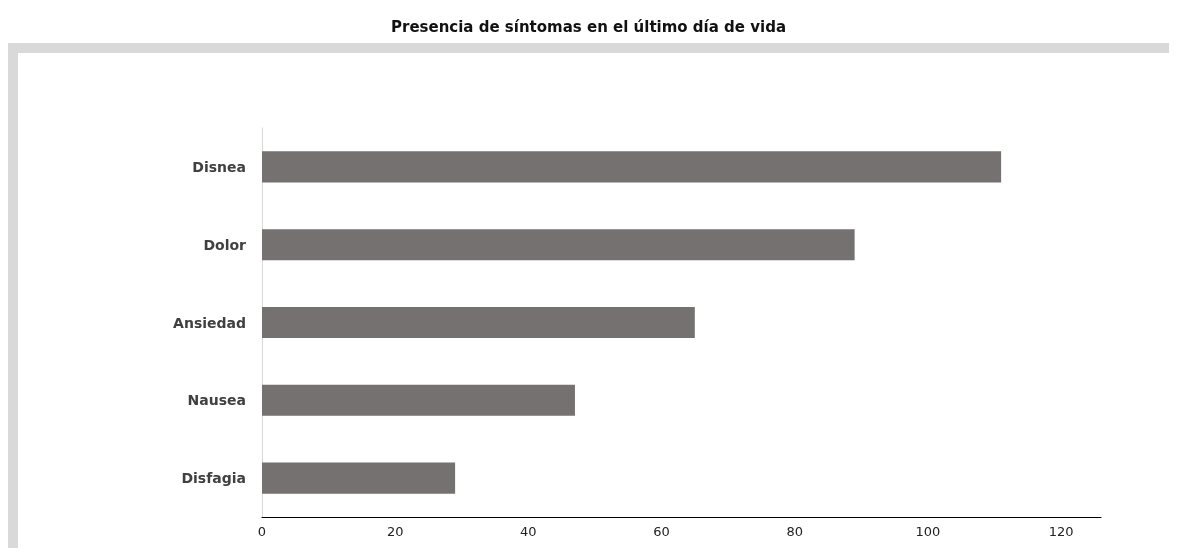 The width and height of the screenshot is (1177, 556). What do you see at coordinates (588, 26) in the screenshot?
I see `chart-title: Presencia de síntomas en el último día de vida` at bounding box center [588, 26].